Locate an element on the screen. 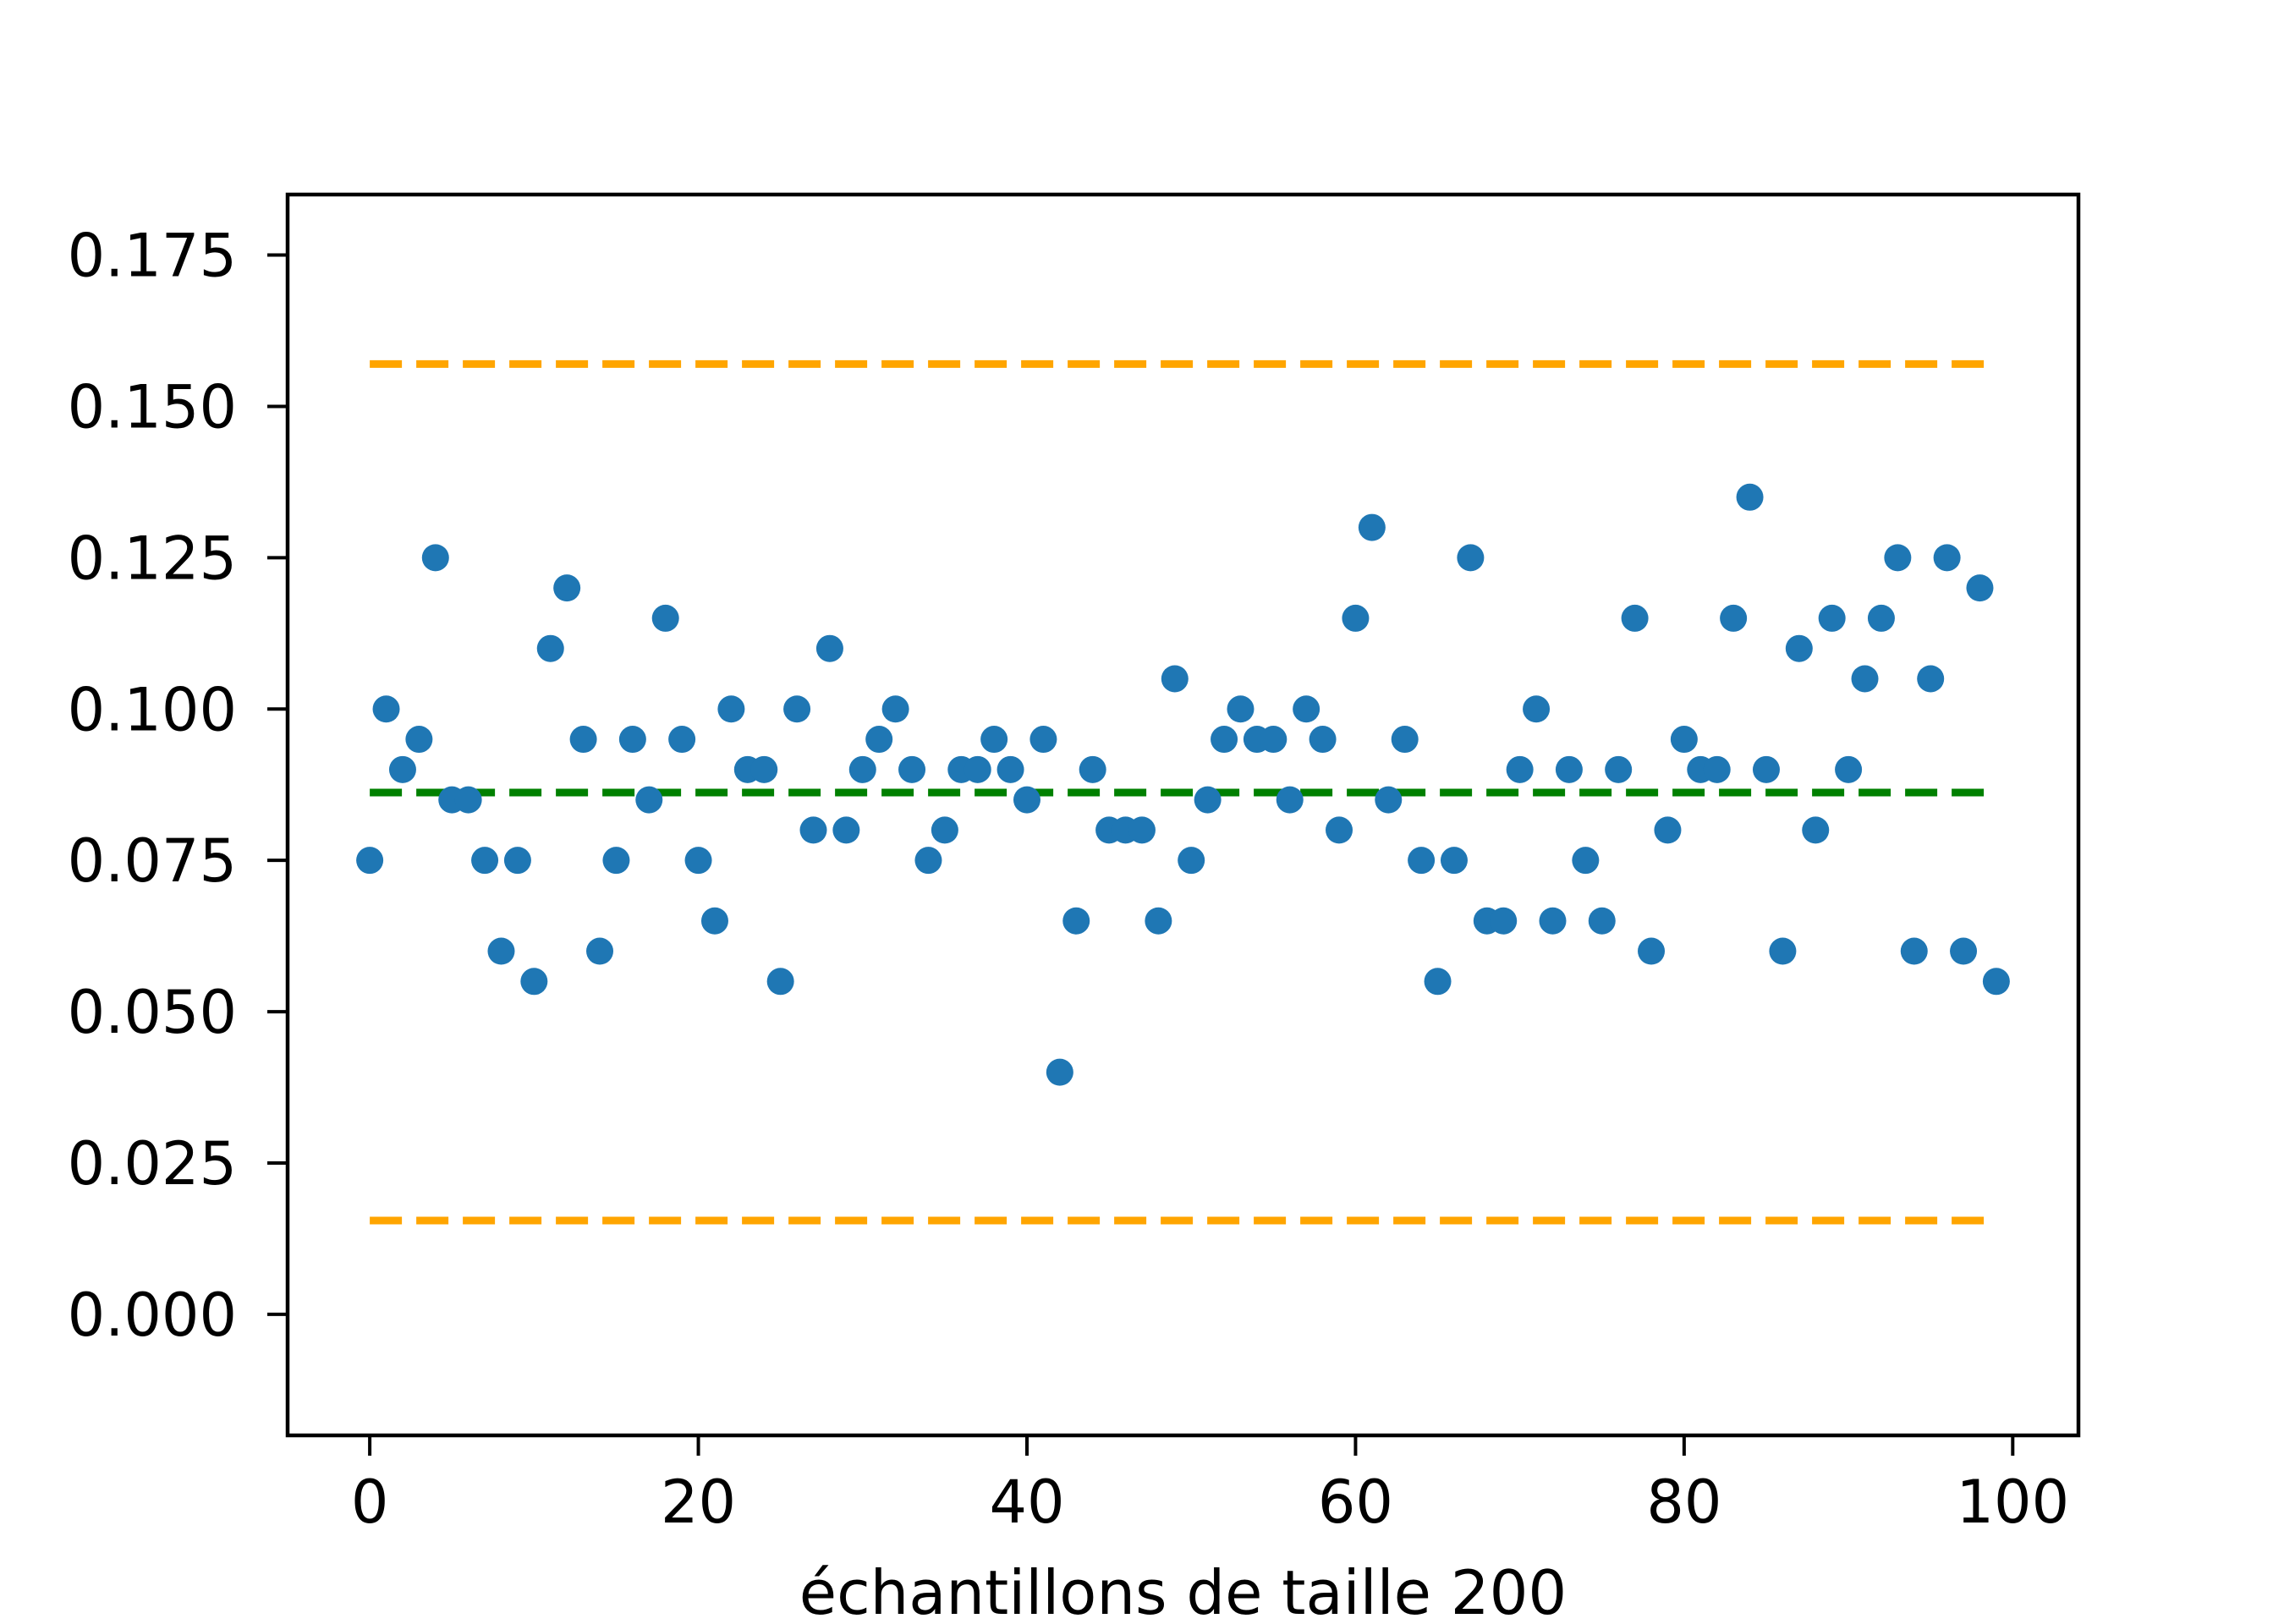  y-tick-label: 0.050 is located at coordinates (153, 1013).